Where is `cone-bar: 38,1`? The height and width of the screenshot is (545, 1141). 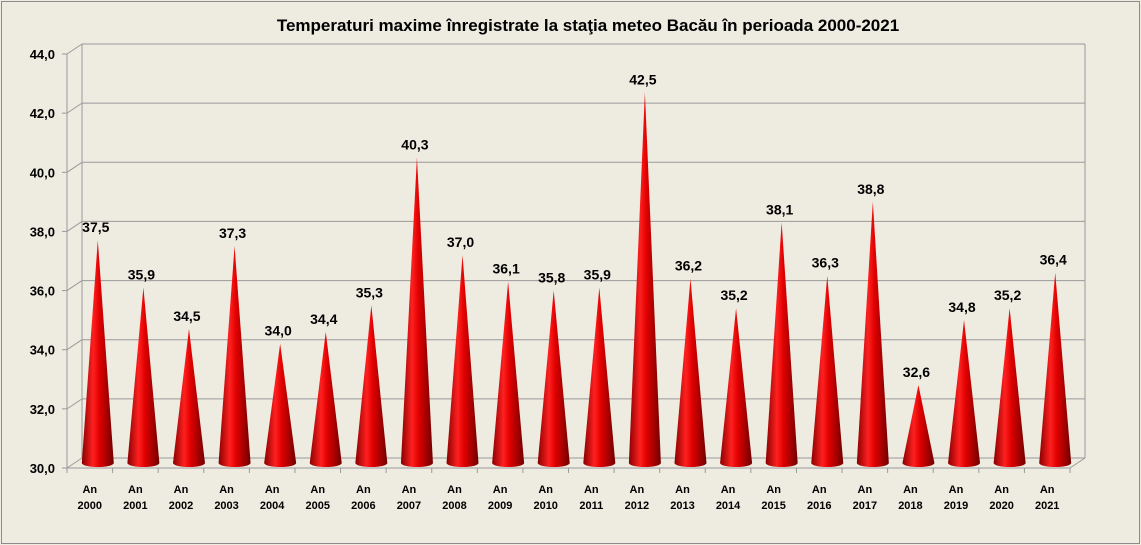
cone-bar: 38,1 is located at coordinates (781, 334).